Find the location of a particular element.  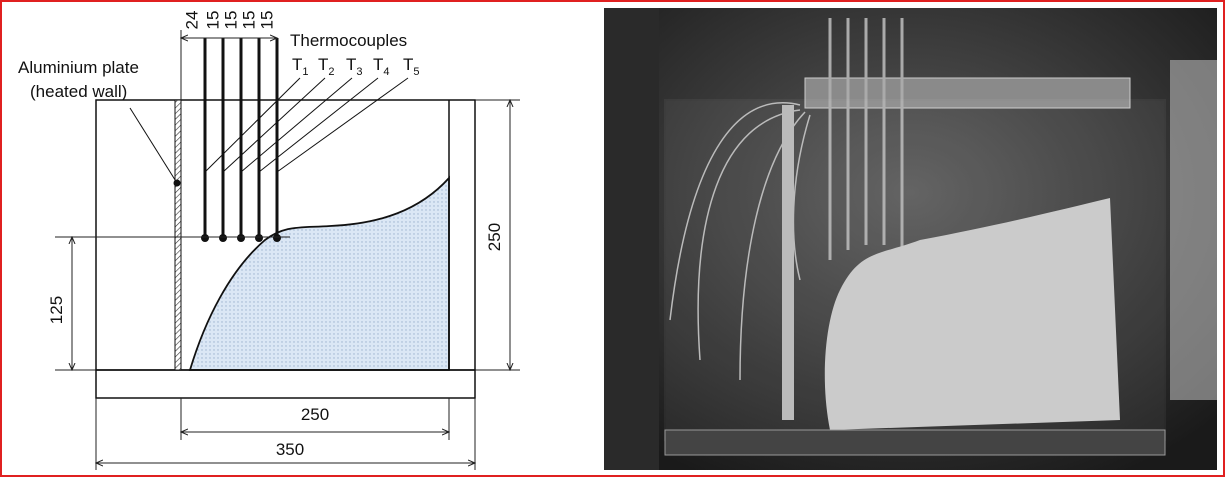

sensor-index: 4 is located at coordinates (386, 72).